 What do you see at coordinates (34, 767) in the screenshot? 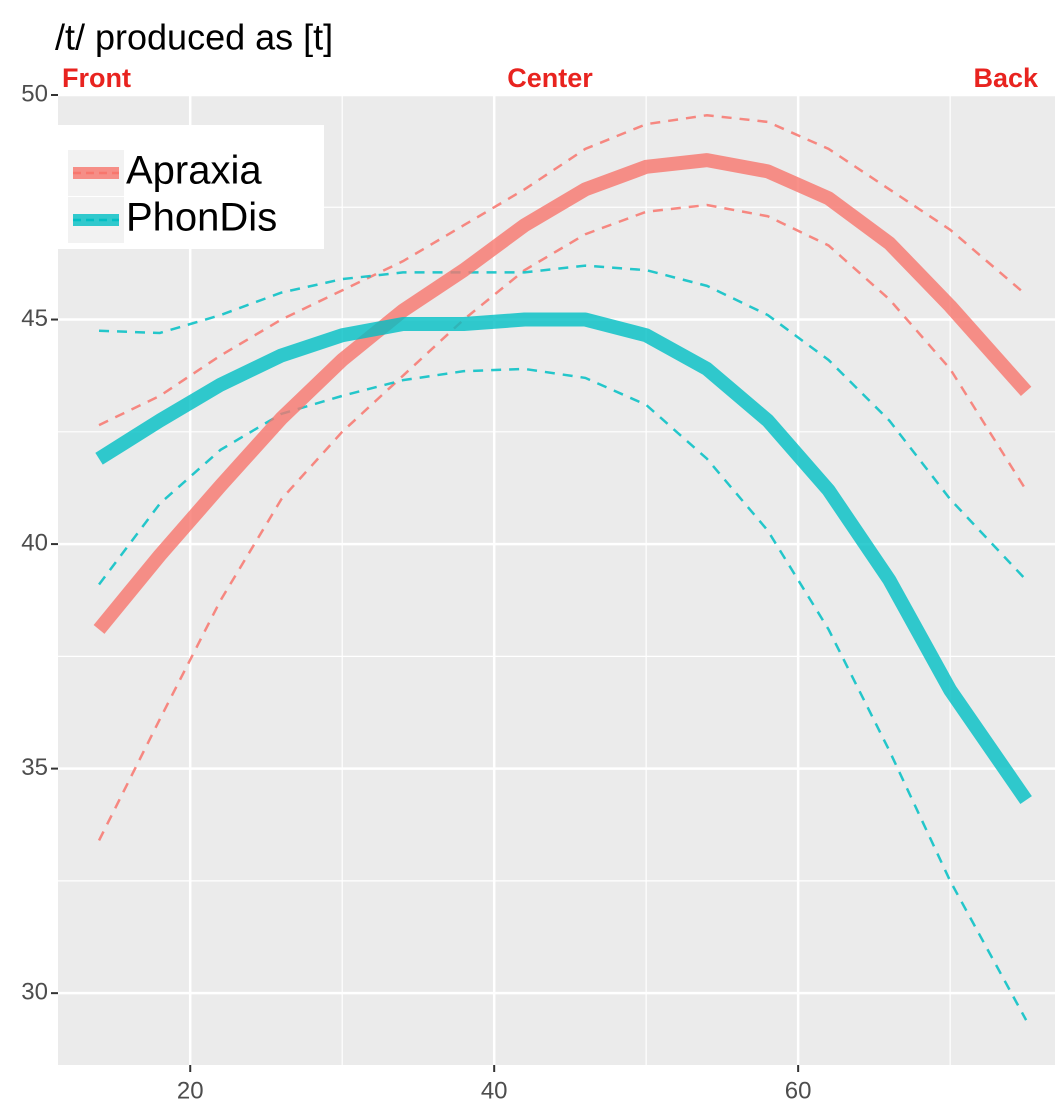
I see `y-tick-label: 35` at bounding box center [34, 767].